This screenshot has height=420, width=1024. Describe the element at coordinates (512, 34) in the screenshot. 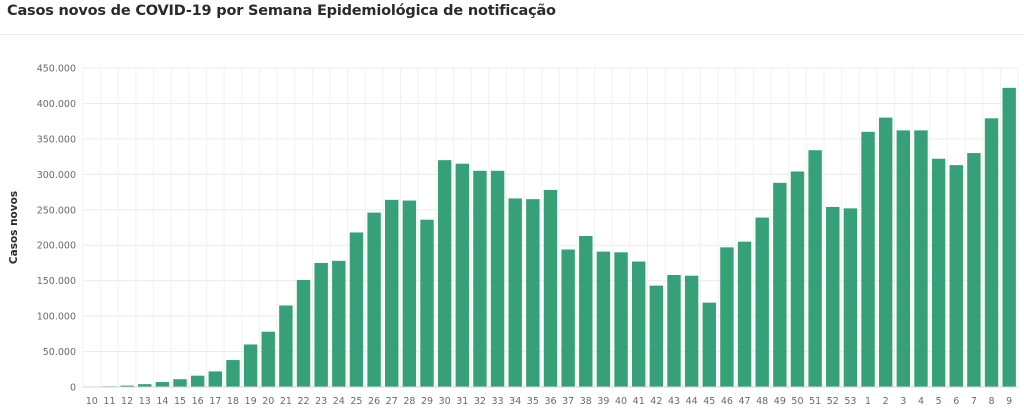

I see `title-divider` at that location.